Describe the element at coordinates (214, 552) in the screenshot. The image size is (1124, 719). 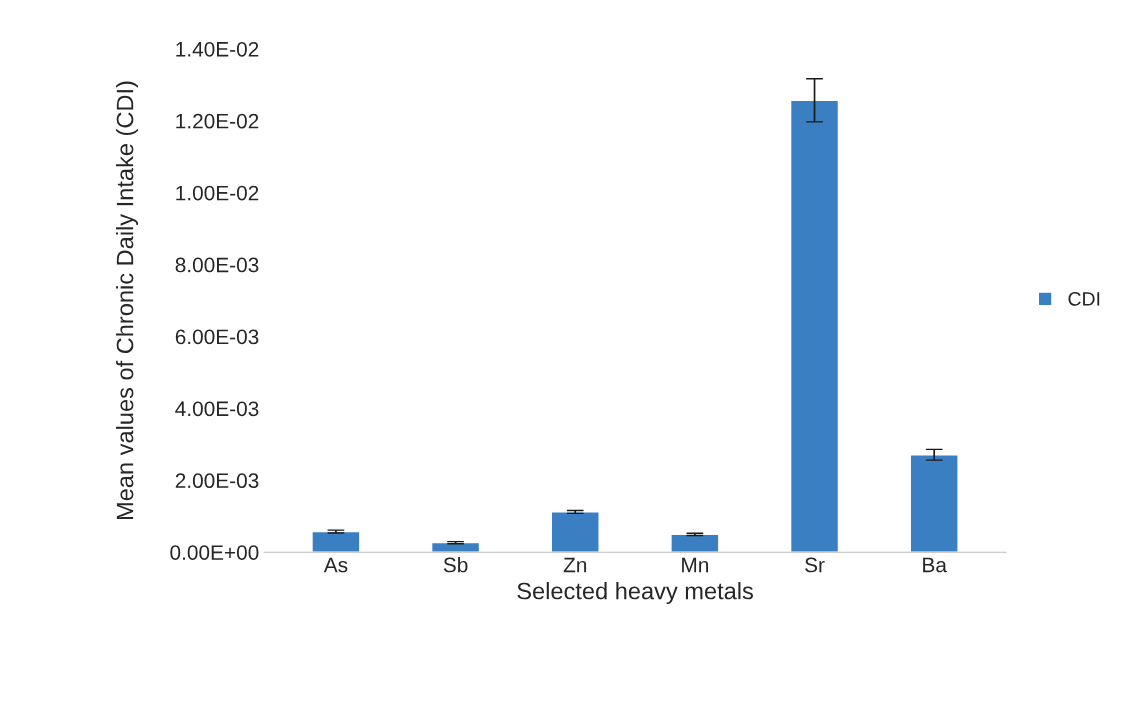
I see `y-tick-label: 0.00E+00` at that location.